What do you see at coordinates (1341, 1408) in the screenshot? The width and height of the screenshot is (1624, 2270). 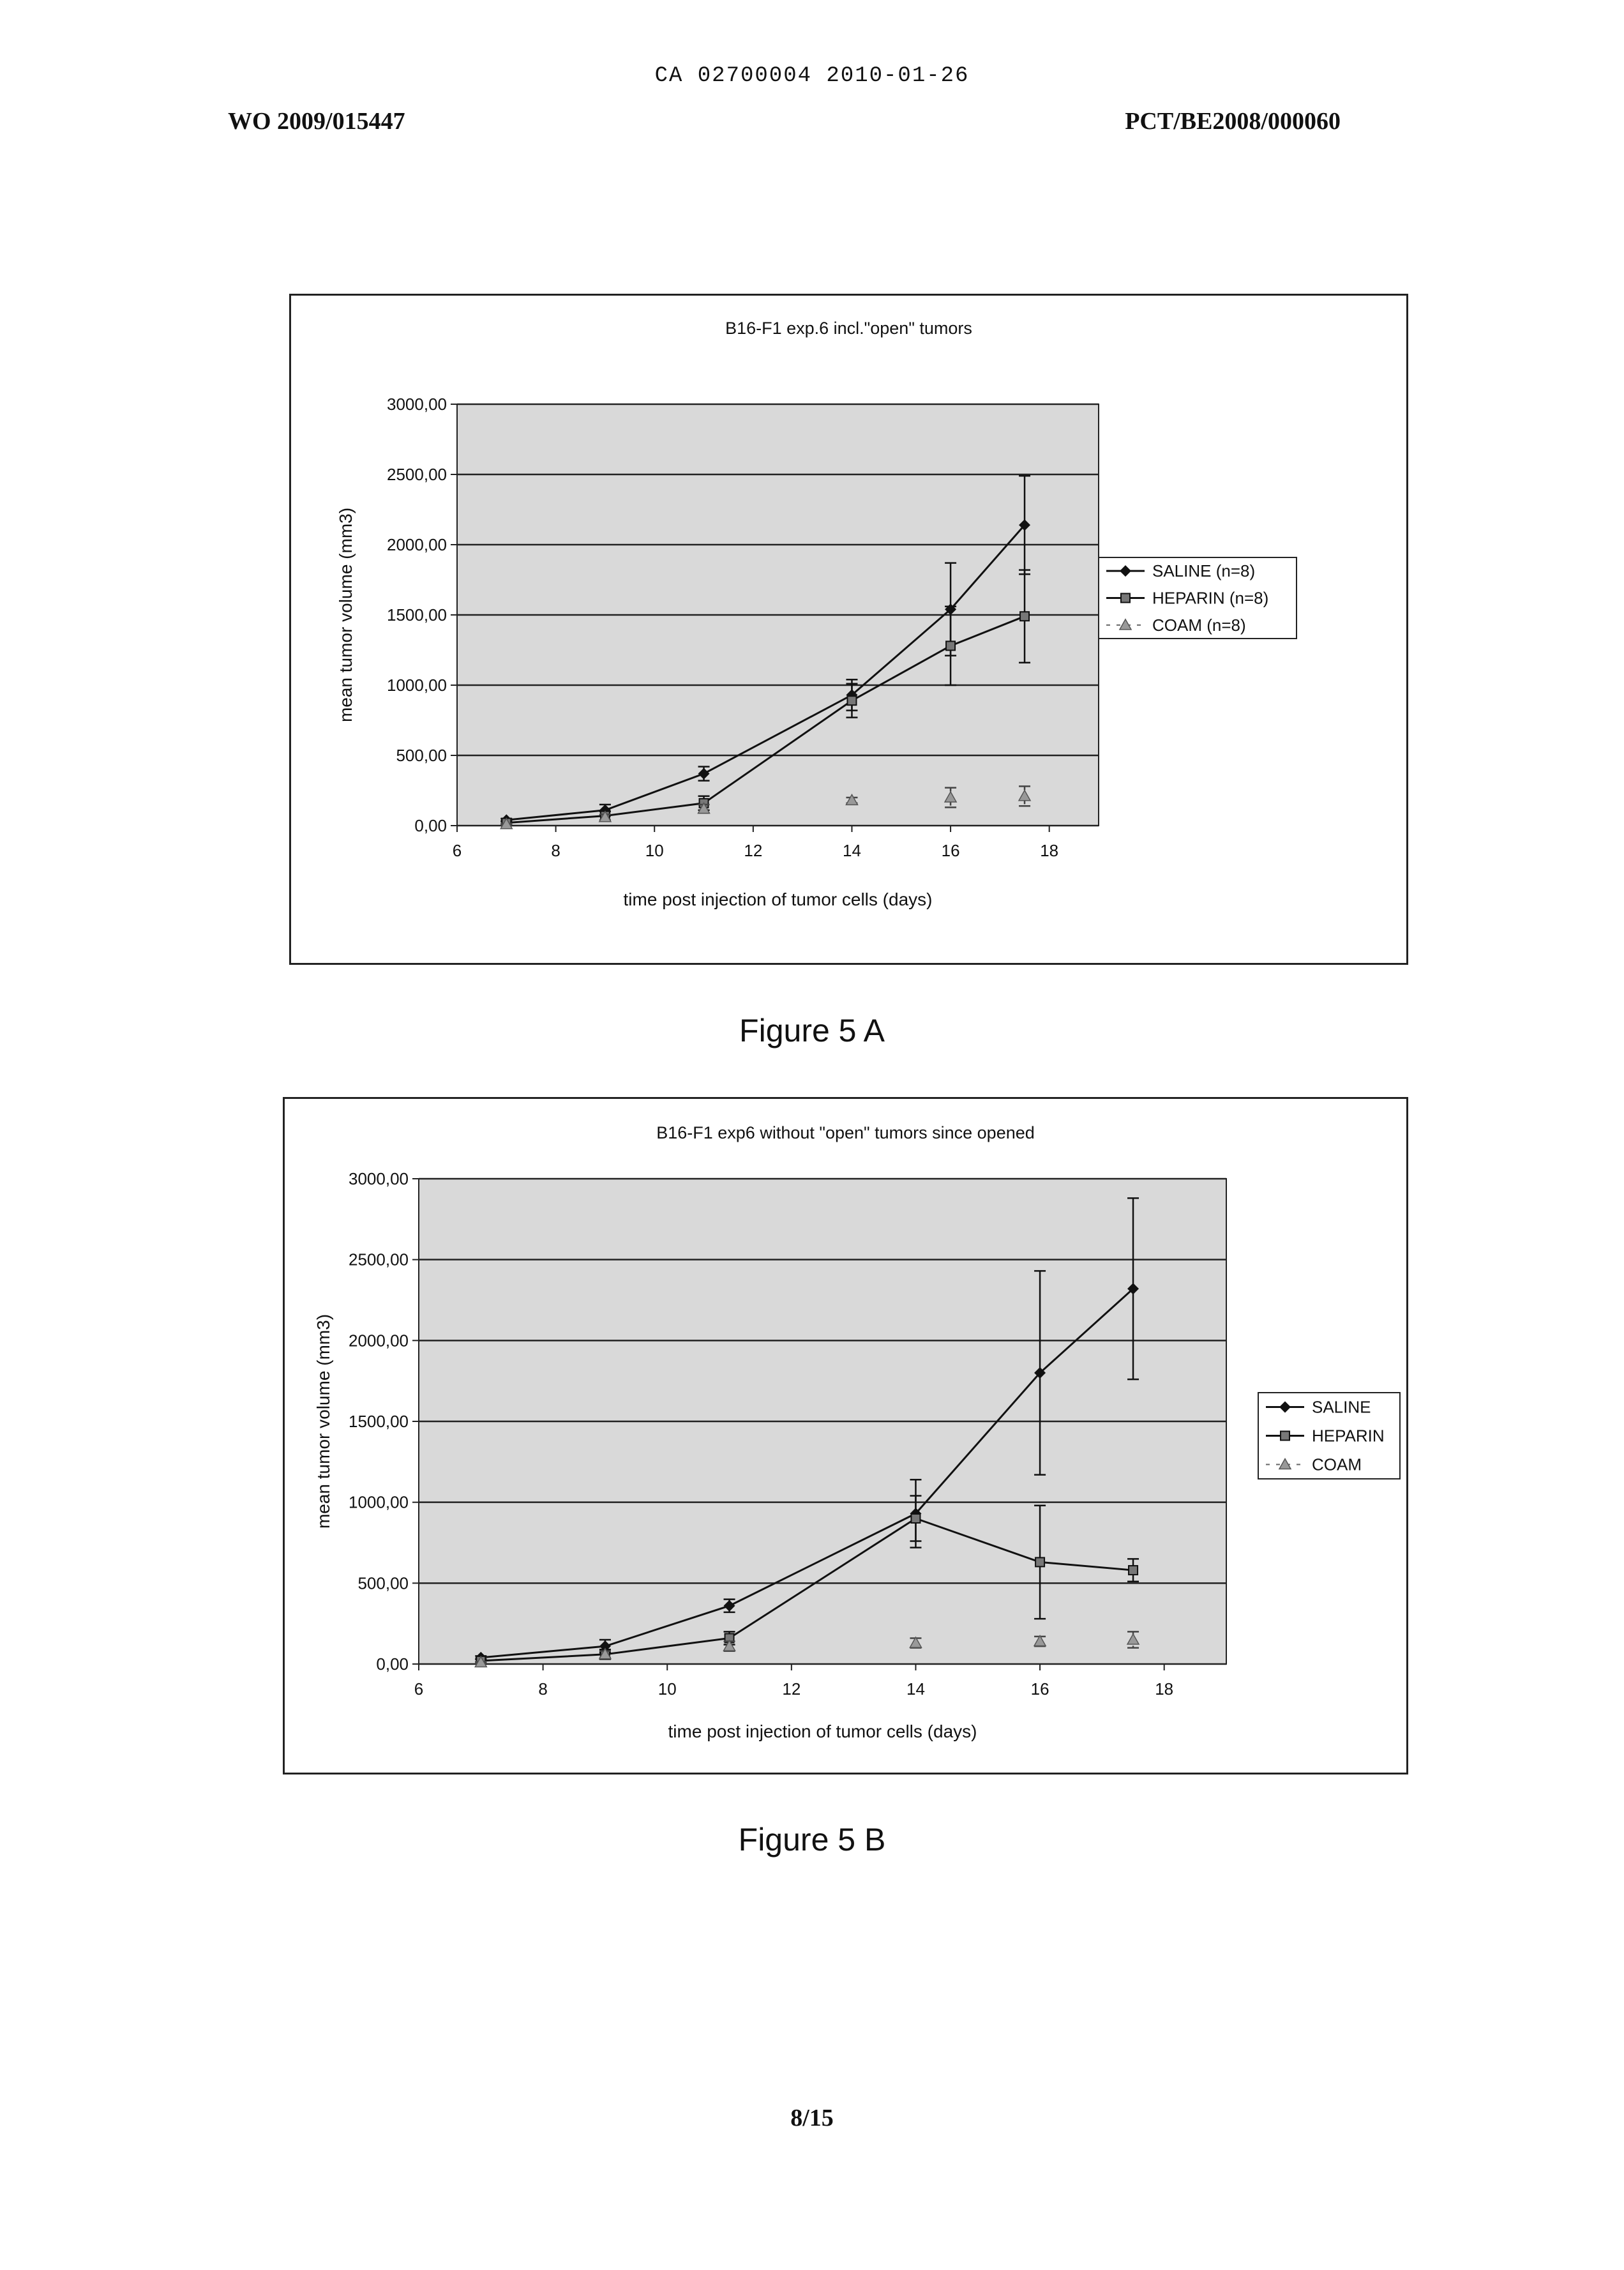 I see `legend-label: SALINE` at bounding box center [1341, 1408].